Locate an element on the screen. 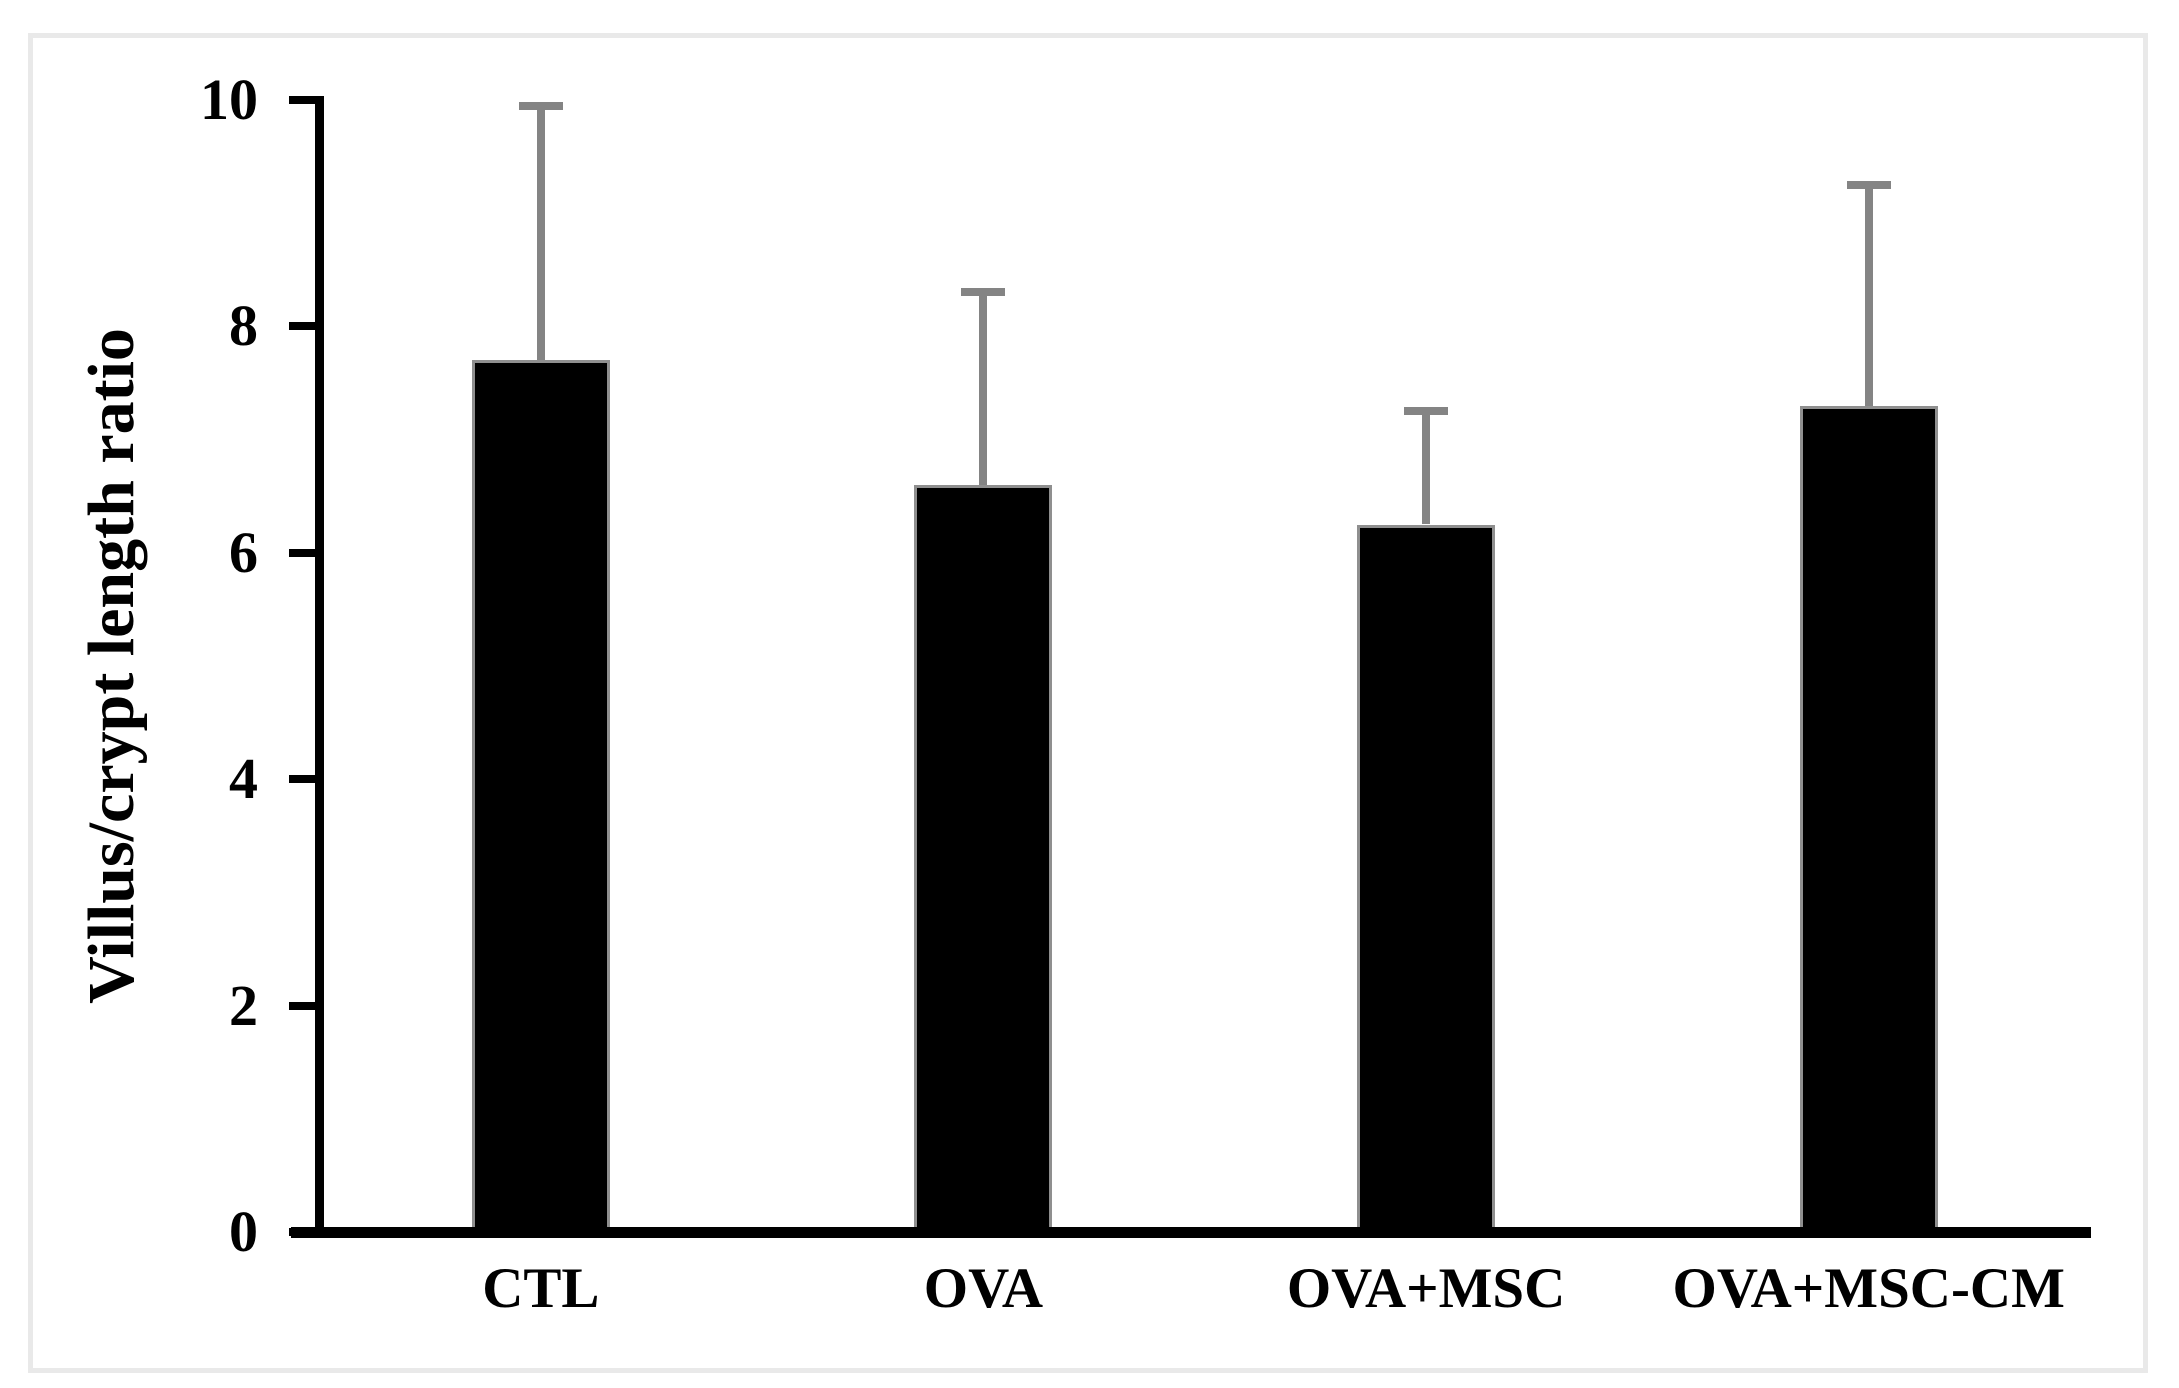  y-axis-line is located at coordinates (319, 667).